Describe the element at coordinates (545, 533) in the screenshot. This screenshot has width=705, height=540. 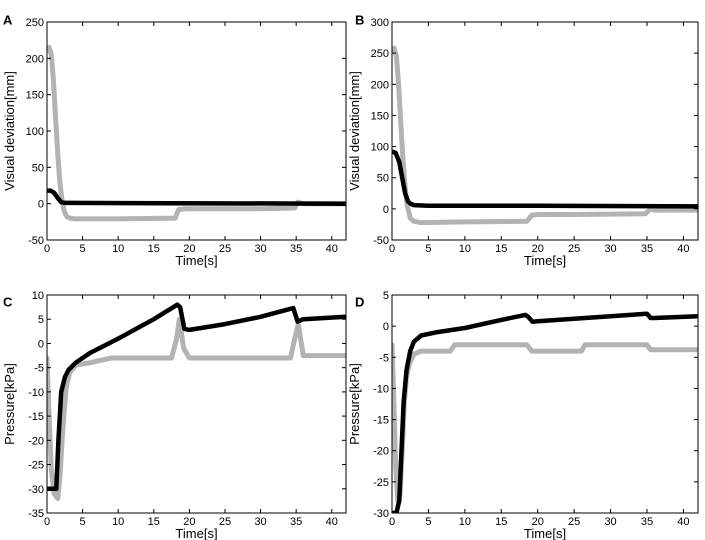
I see `x-axis-label-d: Time[s]` at that location.